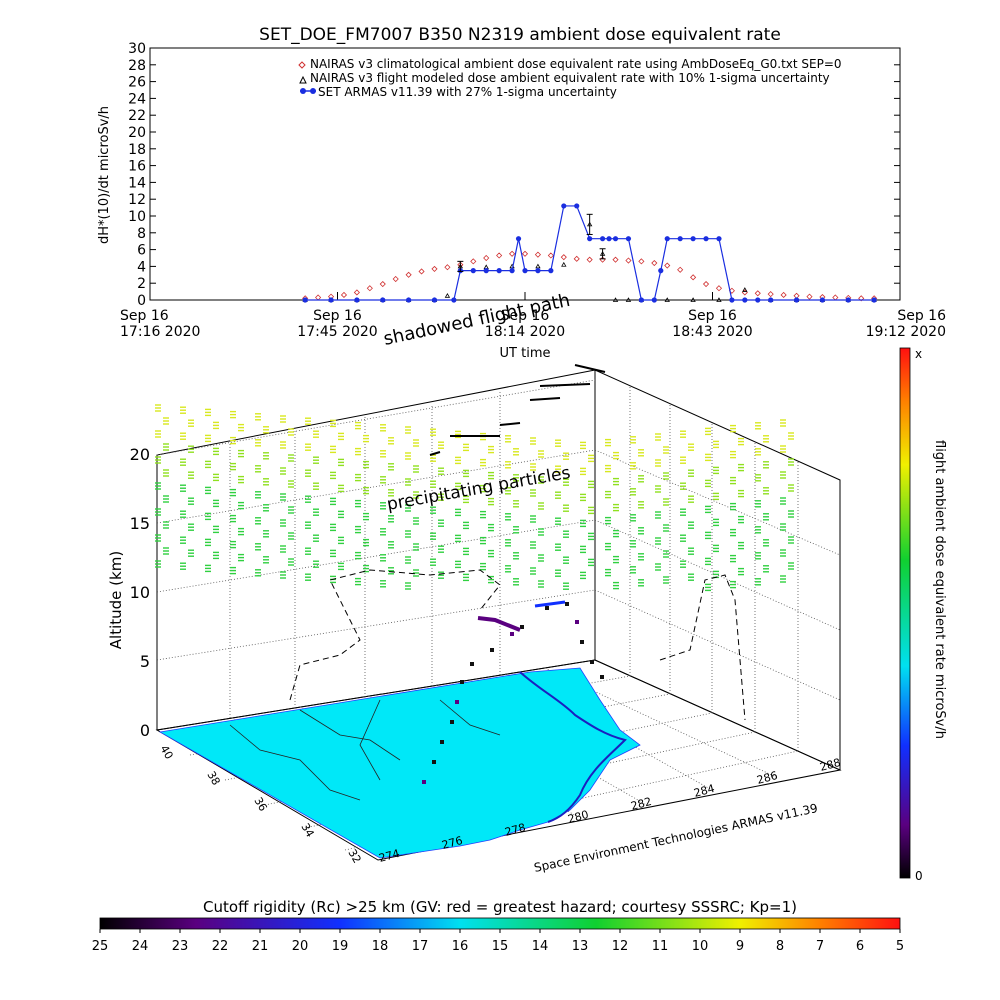 The image size is (1000, 1000). I want to click on dose-colorbar-top-label: x, so click(918, 354).